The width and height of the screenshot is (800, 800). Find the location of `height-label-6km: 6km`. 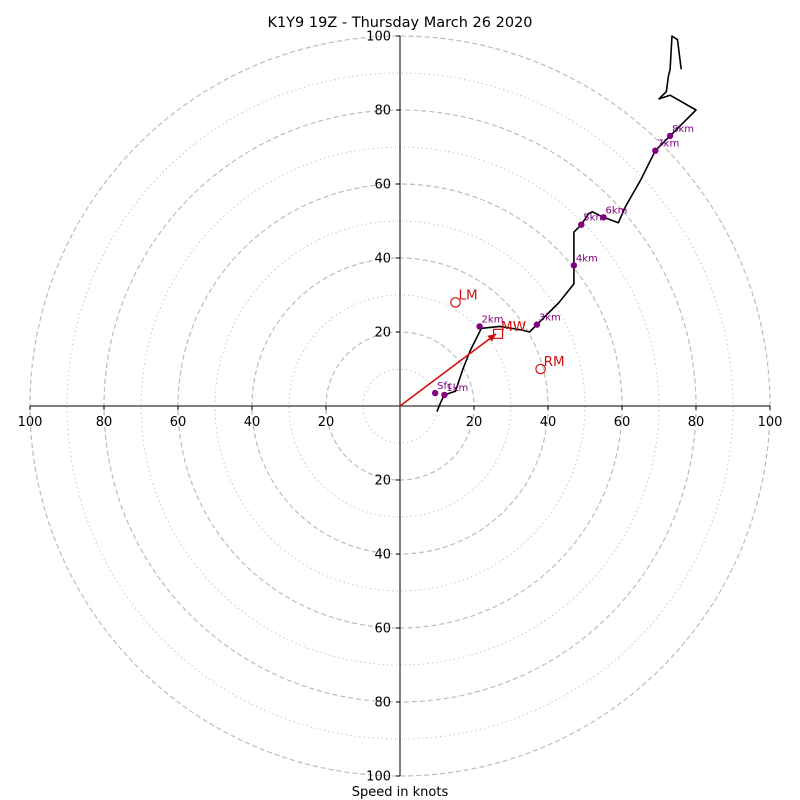

height-label-6km: 6km is located at coordinates (617, 210).